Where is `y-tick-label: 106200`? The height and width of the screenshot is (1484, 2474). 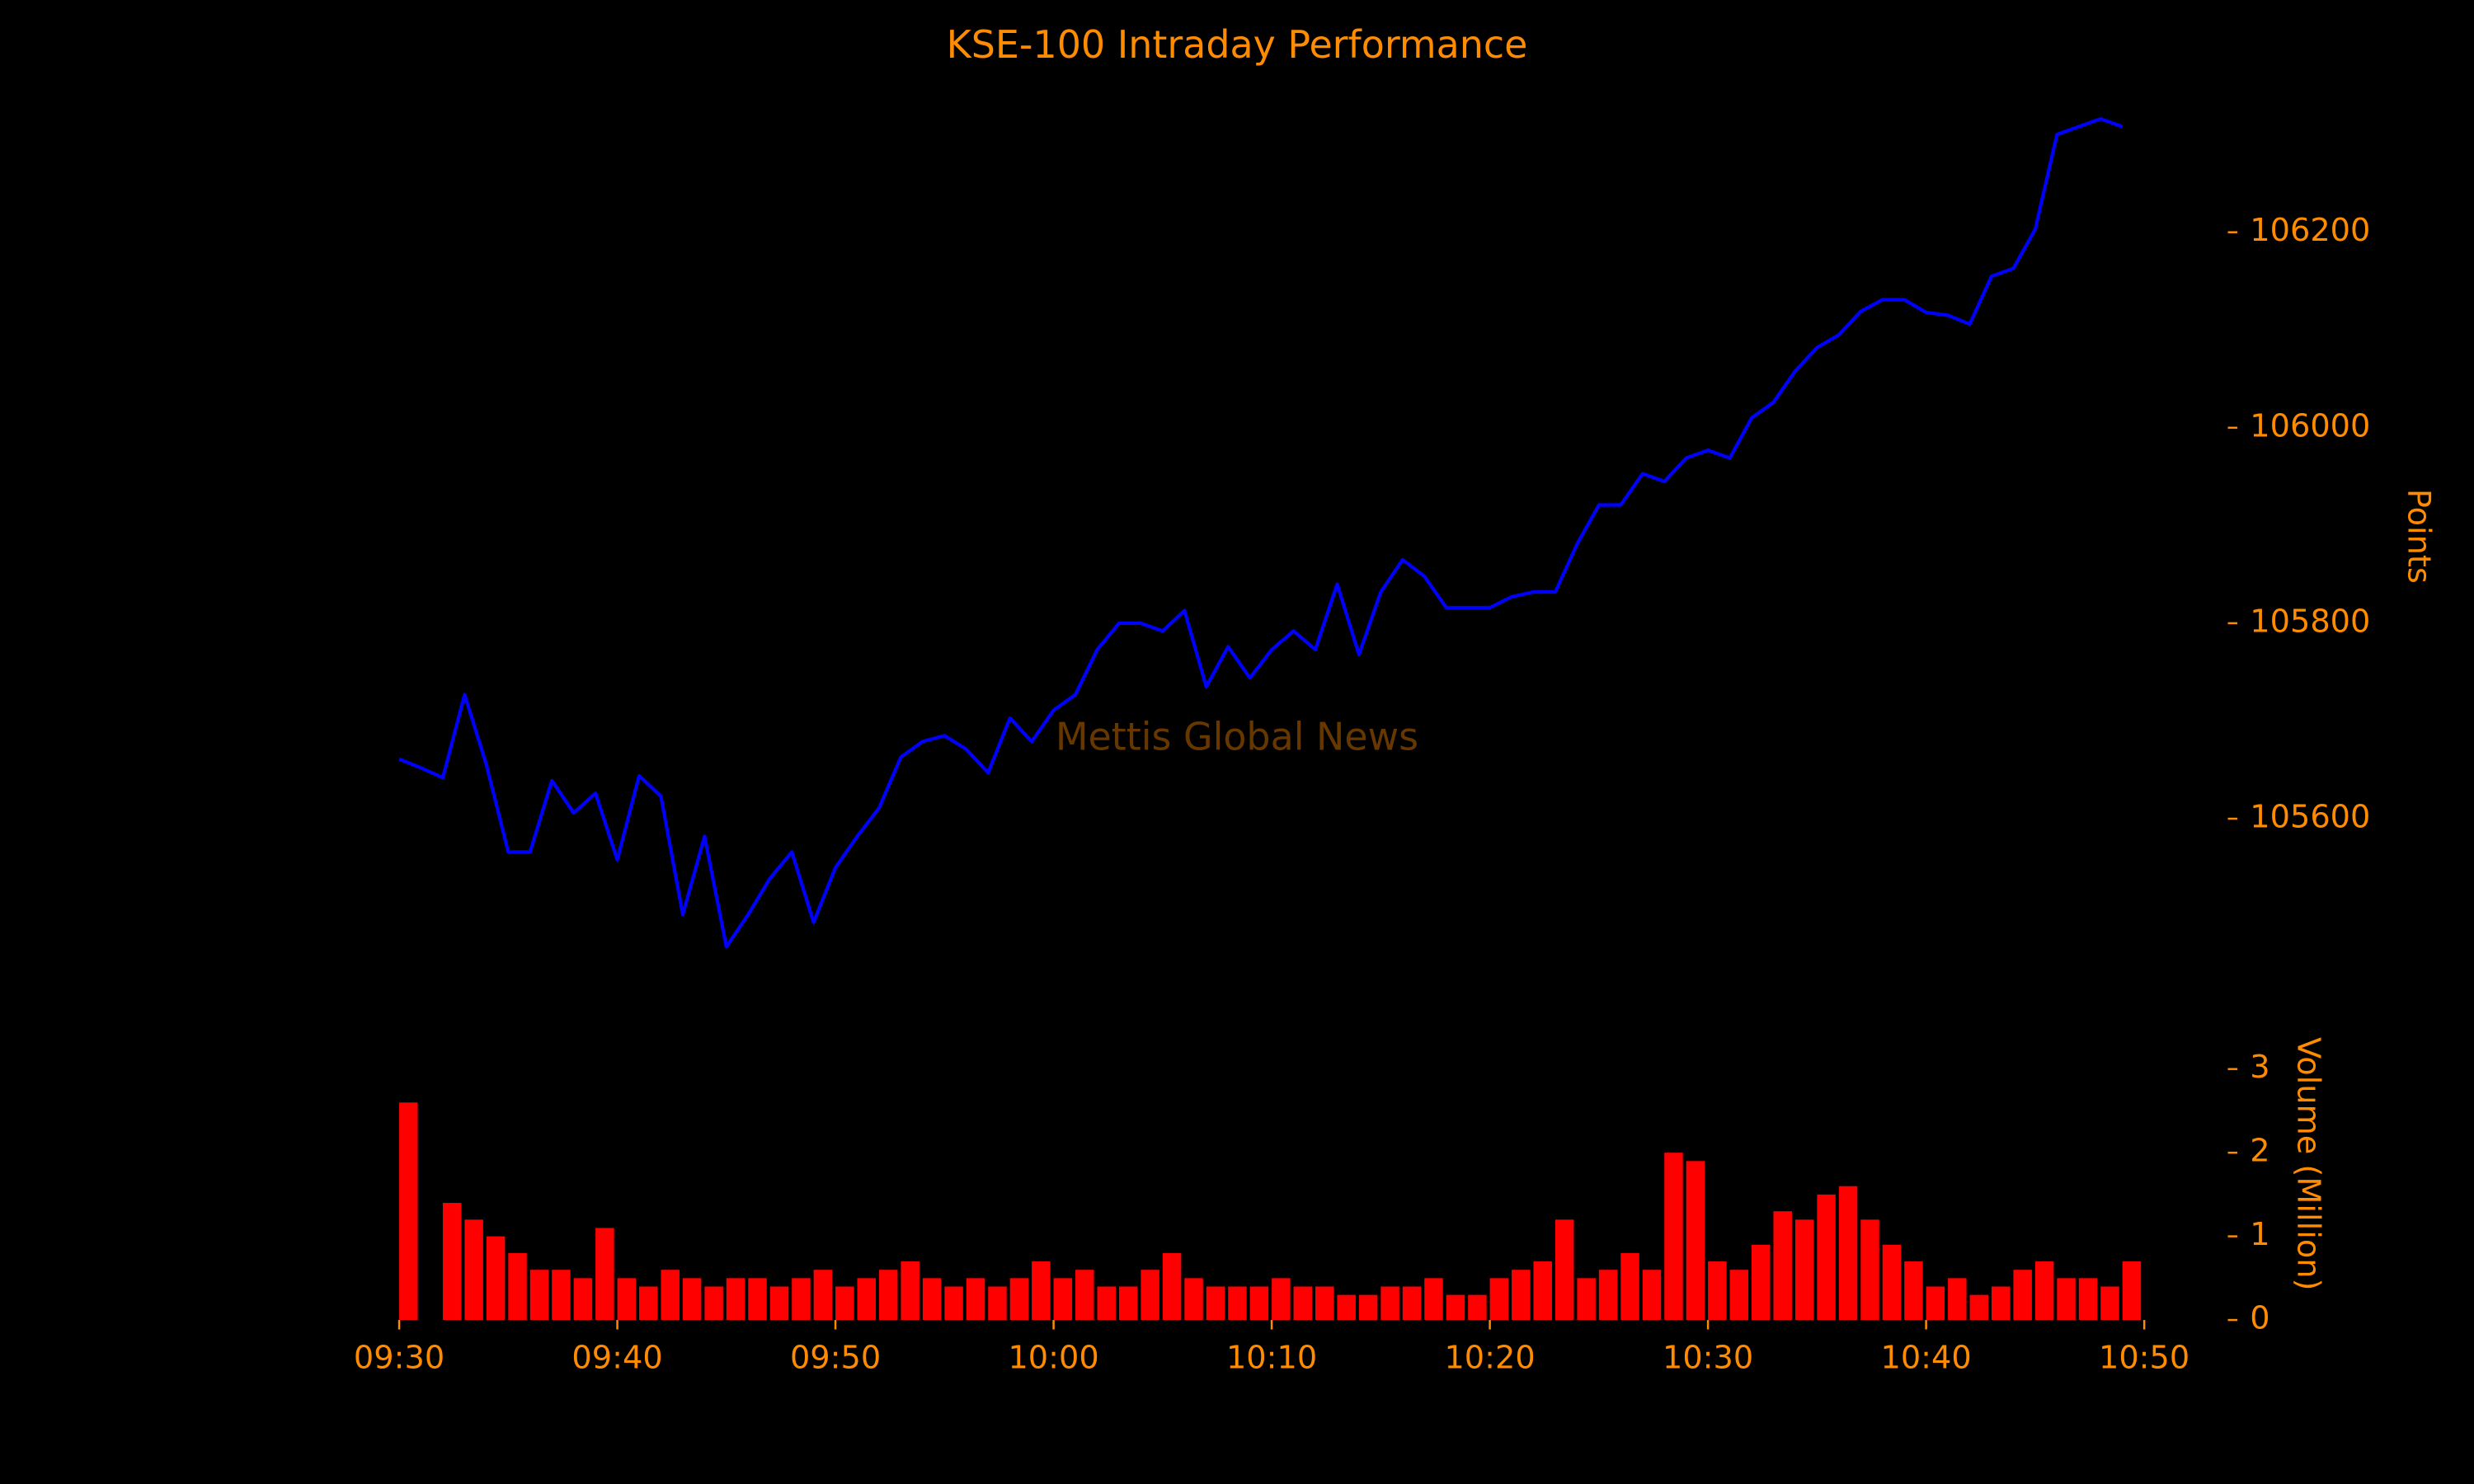
y-tick-label: 106200 is located at coordinates (2310, 230).